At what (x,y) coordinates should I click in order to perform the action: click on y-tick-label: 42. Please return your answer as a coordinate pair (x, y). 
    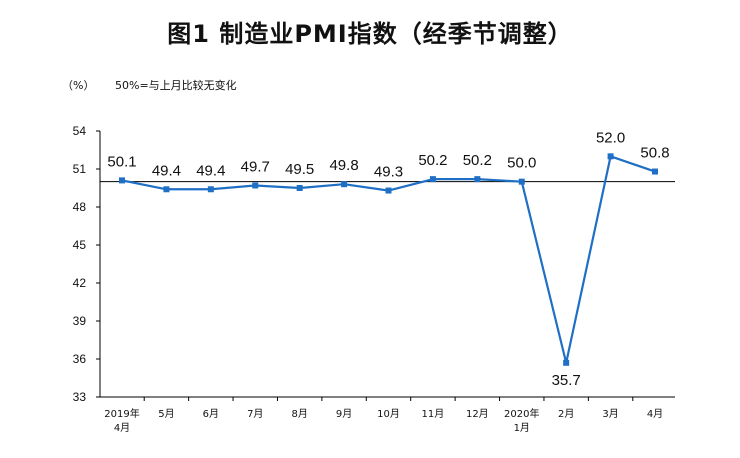
    Looking at the image, I should click on (80, 283).